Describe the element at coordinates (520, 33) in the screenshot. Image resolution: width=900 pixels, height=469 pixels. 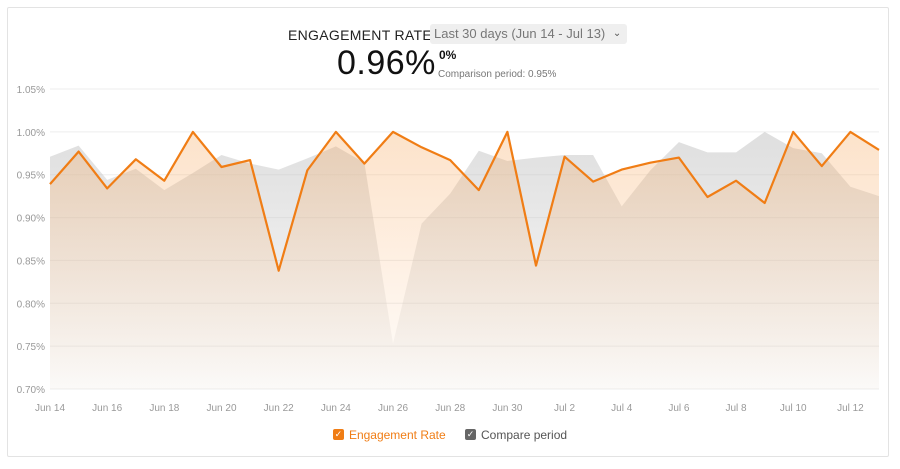
I see `date-range-label: Last 30 days (Jun 14 - Jul 13)` at that location.